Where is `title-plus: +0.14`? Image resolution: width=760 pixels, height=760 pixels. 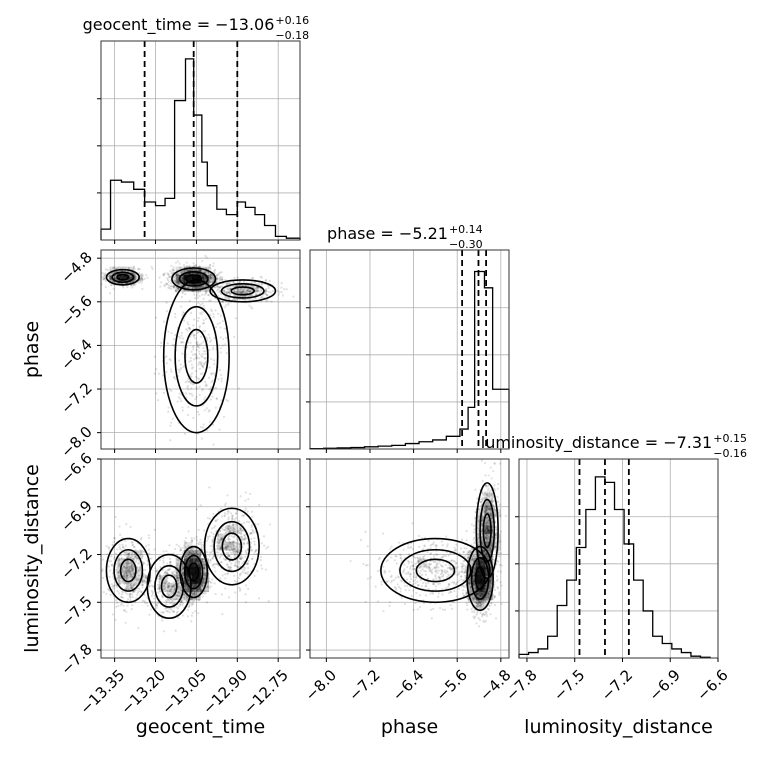
title-plus: +0.14 is located at coordinates (466, 229).